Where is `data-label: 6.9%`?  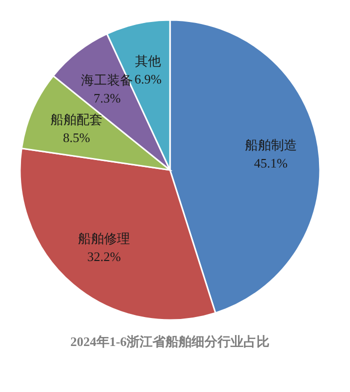
data-label: 6.9% is located at coordinates (148, 78).